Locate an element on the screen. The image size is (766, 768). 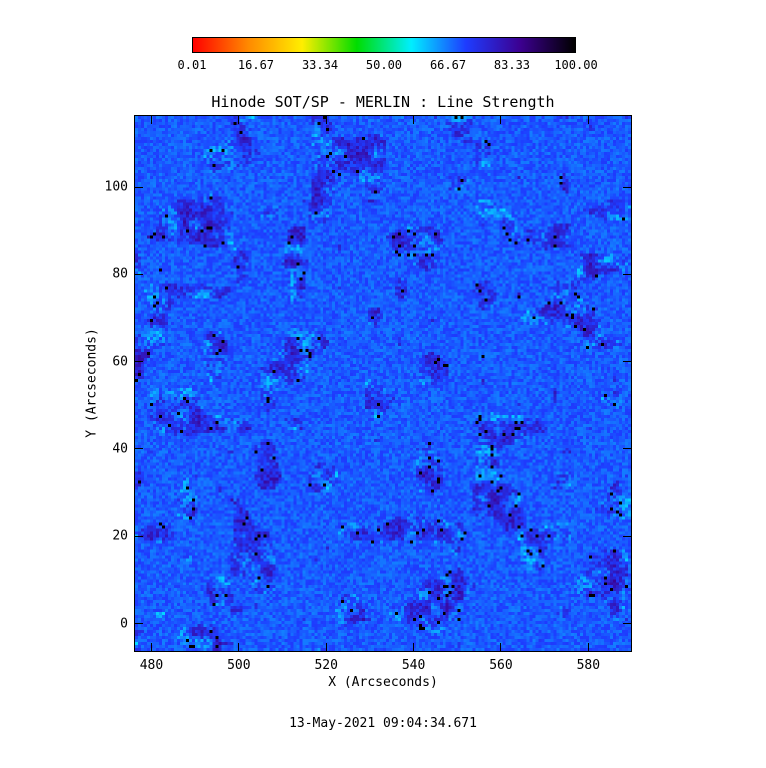
chart-title: Hinode SOT/SP - MERLIN : Line Strength is located at coordinates (383, 102).